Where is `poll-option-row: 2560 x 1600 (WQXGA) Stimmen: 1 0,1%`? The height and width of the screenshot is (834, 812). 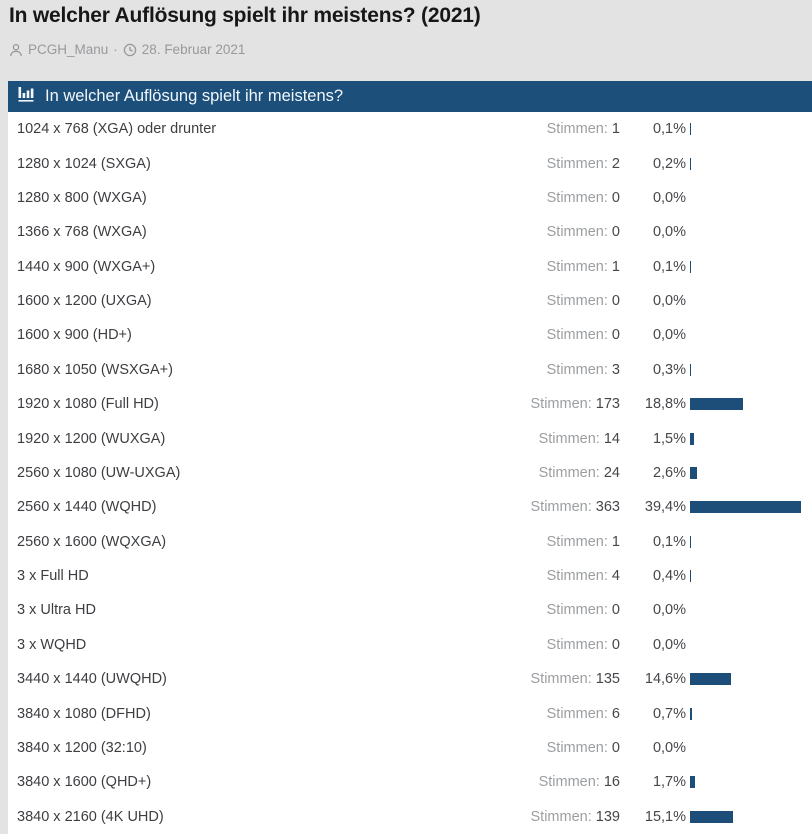 poll-option-row: 2560 x 1600 (WQXGA) Stimmen: 1 0,1% is located at coordinates (410, 542).